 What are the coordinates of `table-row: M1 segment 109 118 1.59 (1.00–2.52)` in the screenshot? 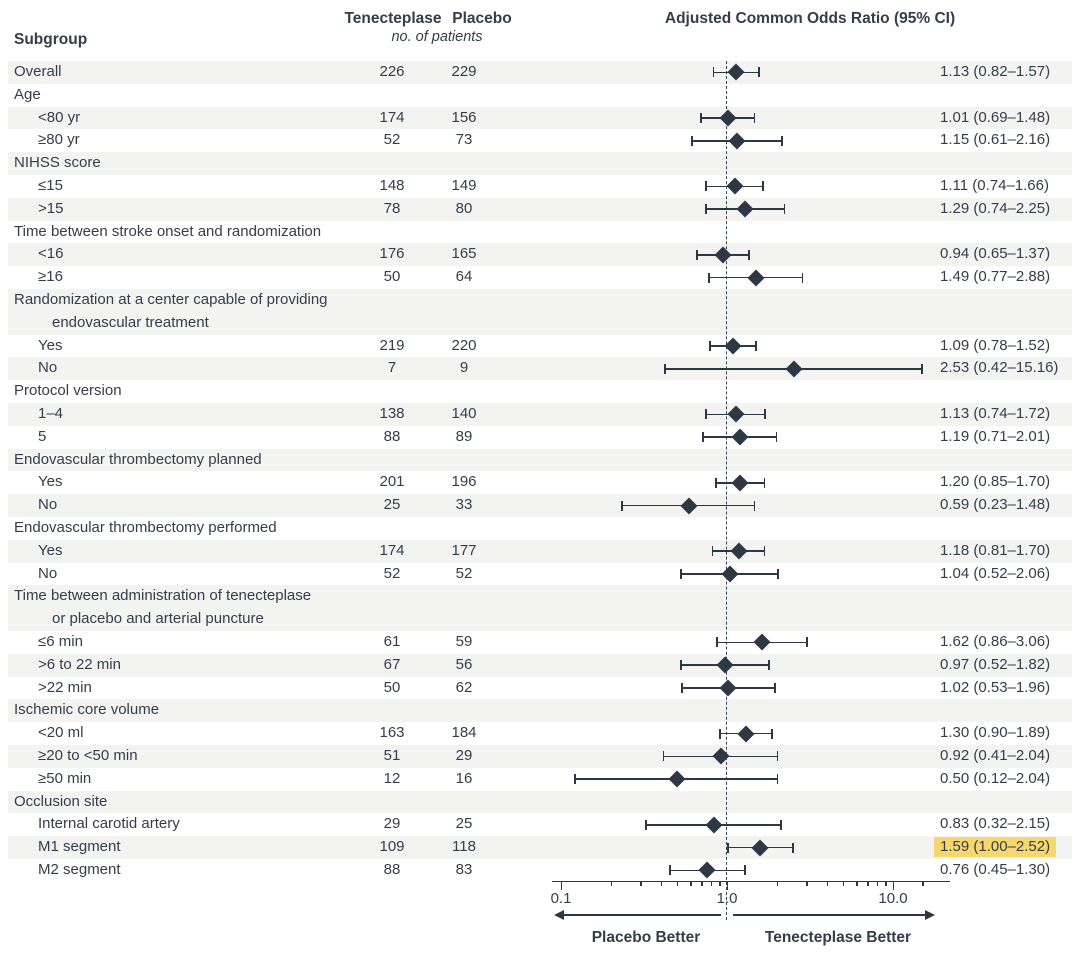 It's located at (540, 847).